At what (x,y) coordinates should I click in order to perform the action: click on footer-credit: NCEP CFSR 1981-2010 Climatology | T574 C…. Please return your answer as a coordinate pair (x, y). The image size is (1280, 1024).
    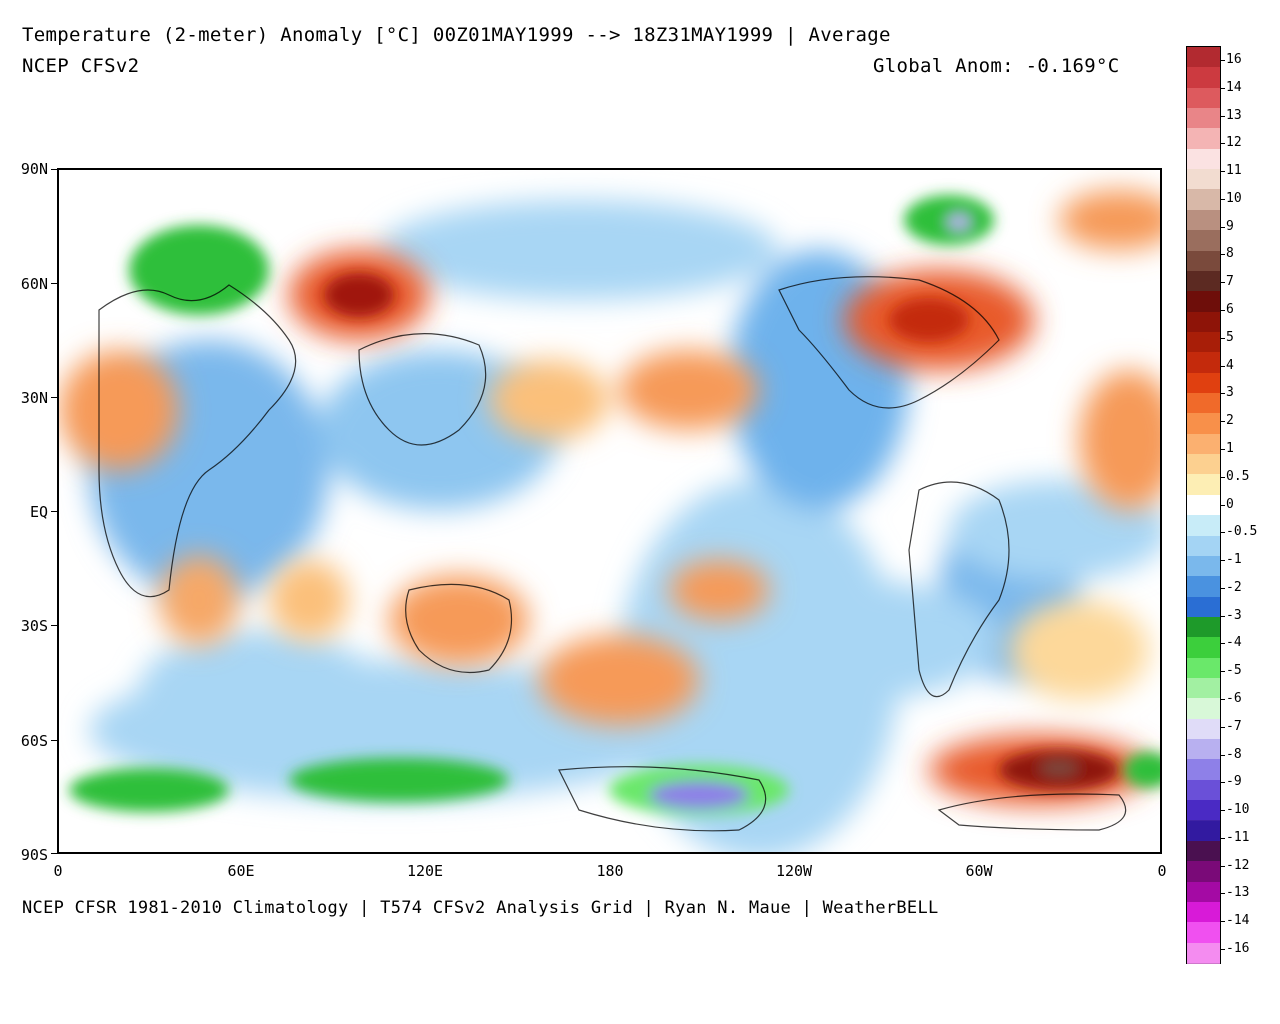
    Looking at the image, I should click on (480, 908).